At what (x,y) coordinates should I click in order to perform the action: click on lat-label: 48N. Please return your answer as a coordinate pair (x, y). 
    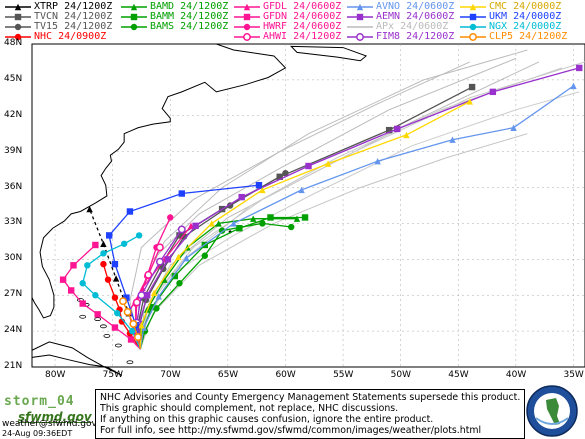
    Looking at the image, I should click on (13, 43).